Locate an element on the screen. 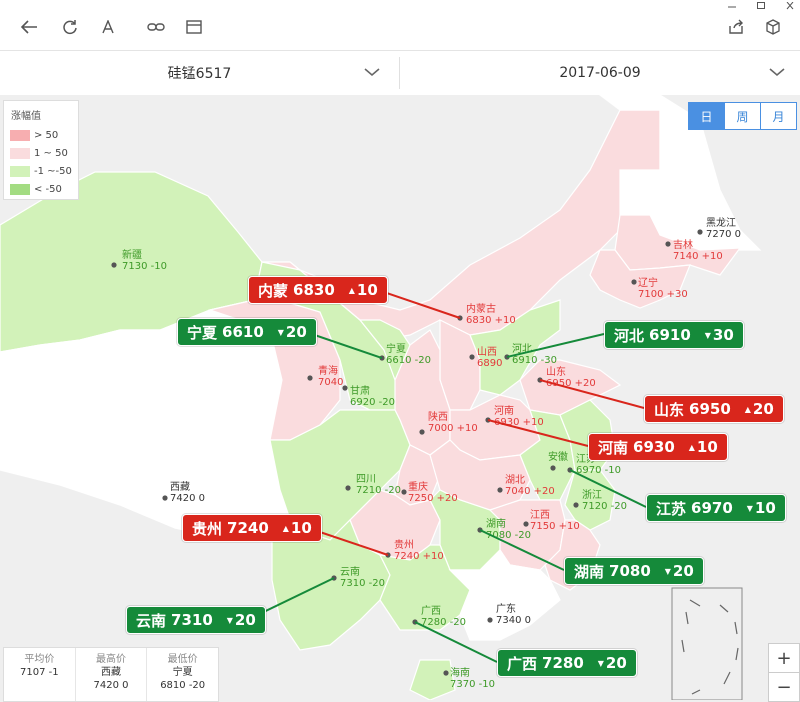  avg-price-value: 7107 -1 is located at coordinates (39, 672).